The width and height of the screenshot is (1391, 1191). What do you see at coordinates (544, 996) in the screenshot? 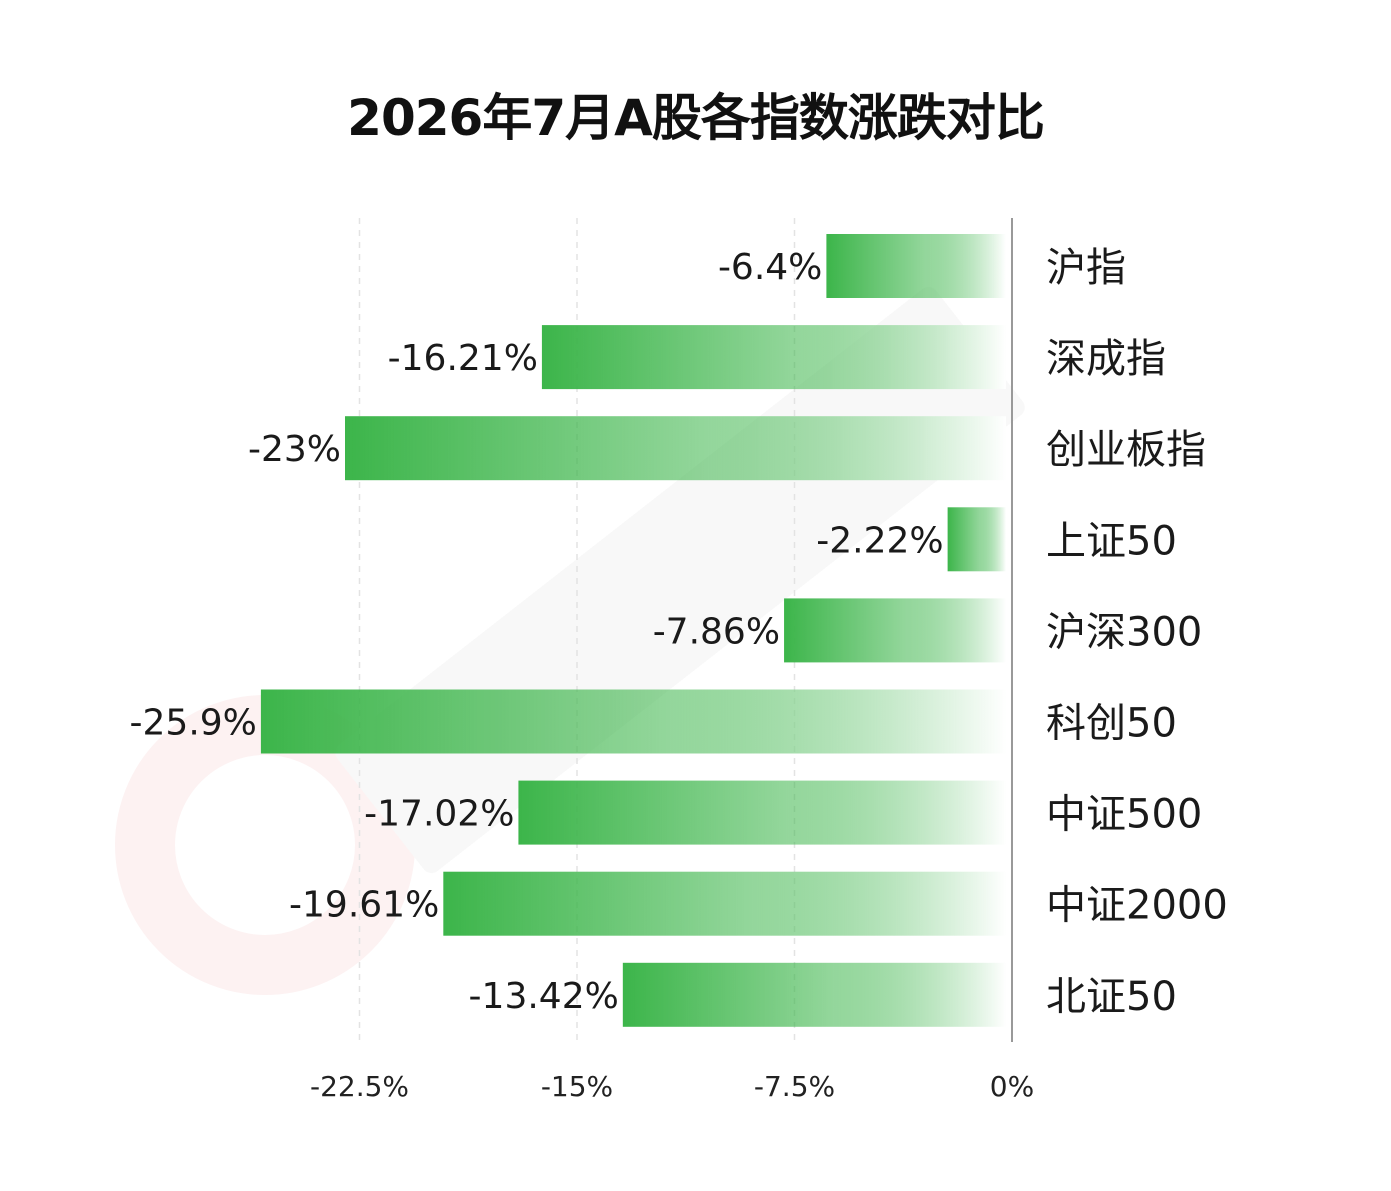
I see `data-label: -13.42%` at bounding box center [544, 996].